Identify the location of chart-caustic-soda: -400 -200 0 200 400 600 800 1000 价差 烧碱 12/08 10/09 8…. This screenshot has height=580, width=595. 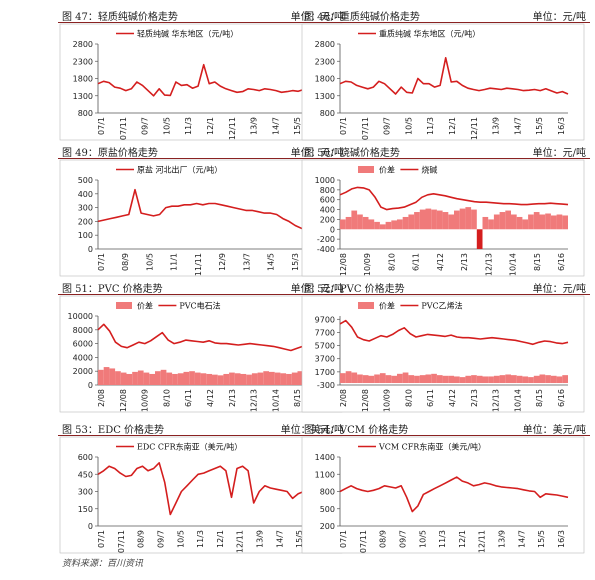
(445, 218).